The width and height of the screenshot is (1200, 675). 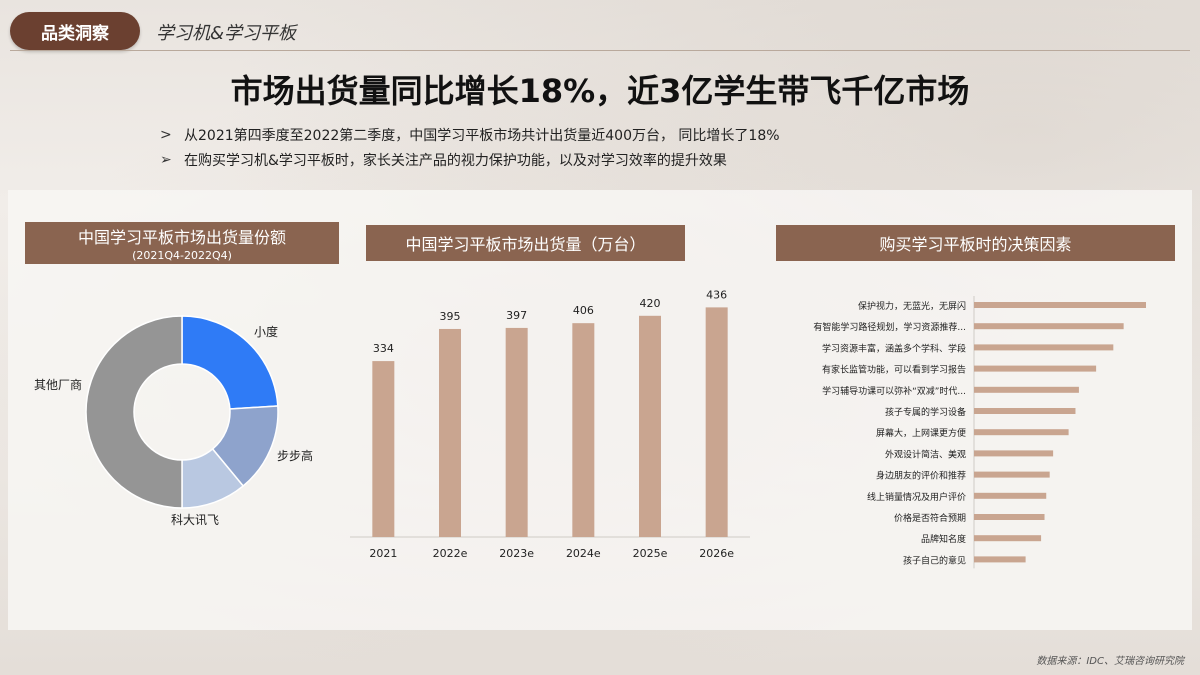 I want to click on x-tick-label: 2023e, so click(x=516, y=553).